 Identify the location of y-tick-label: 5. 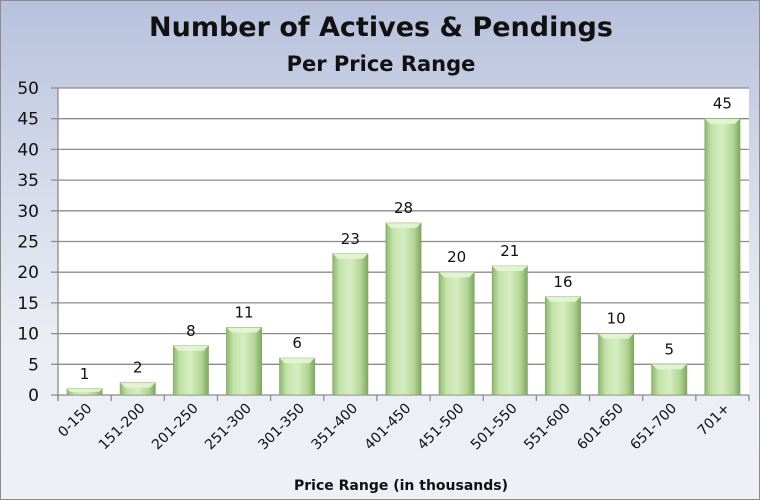
(33, 365).